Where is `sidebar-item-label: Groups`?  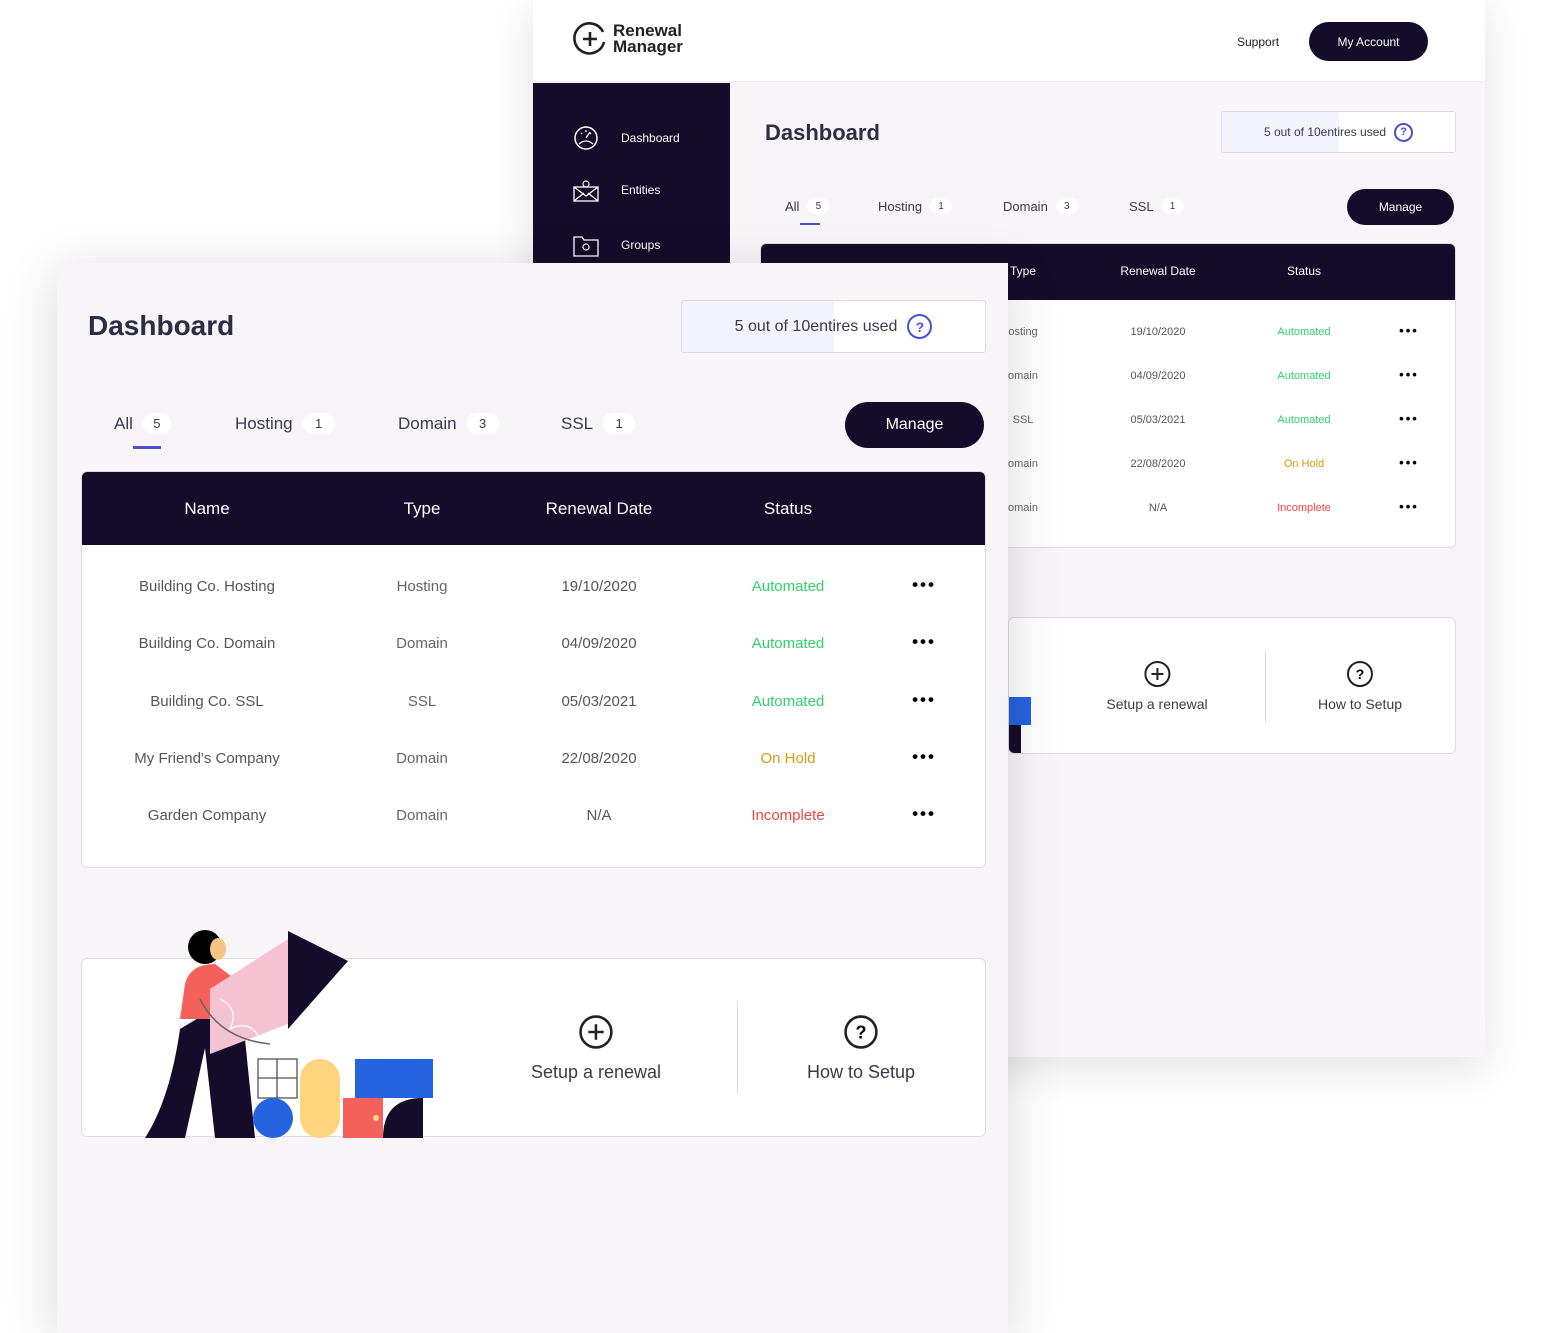 sidebar-item-label: Groups is located at coordinates (641, 245).